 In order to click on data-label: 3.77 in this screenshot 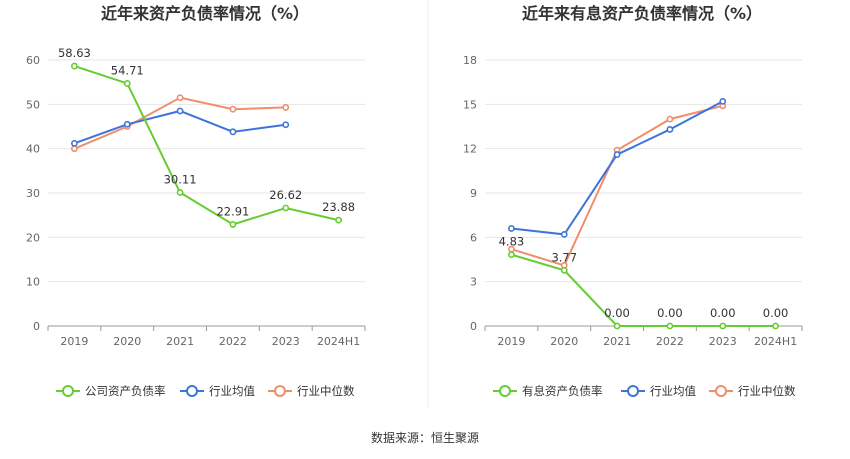, I will do `click(564, 257)`.